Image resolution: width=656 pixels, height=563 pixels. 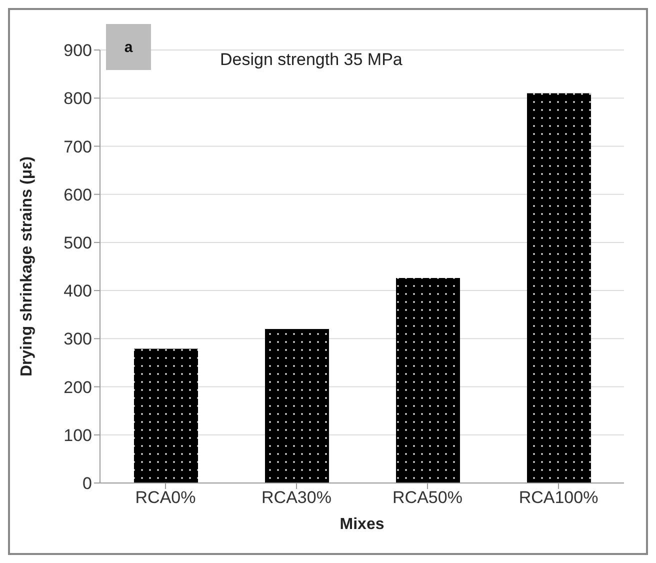 I want to click on x-tick-label: RCA100%, so click(x=558, y=498).